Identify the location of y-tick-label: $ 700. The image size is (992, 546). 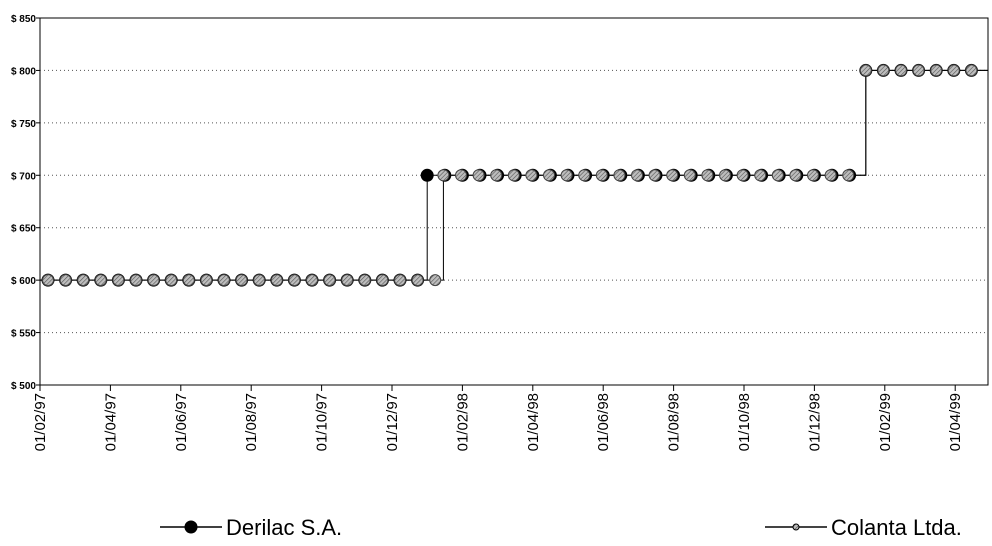
(23, 176).